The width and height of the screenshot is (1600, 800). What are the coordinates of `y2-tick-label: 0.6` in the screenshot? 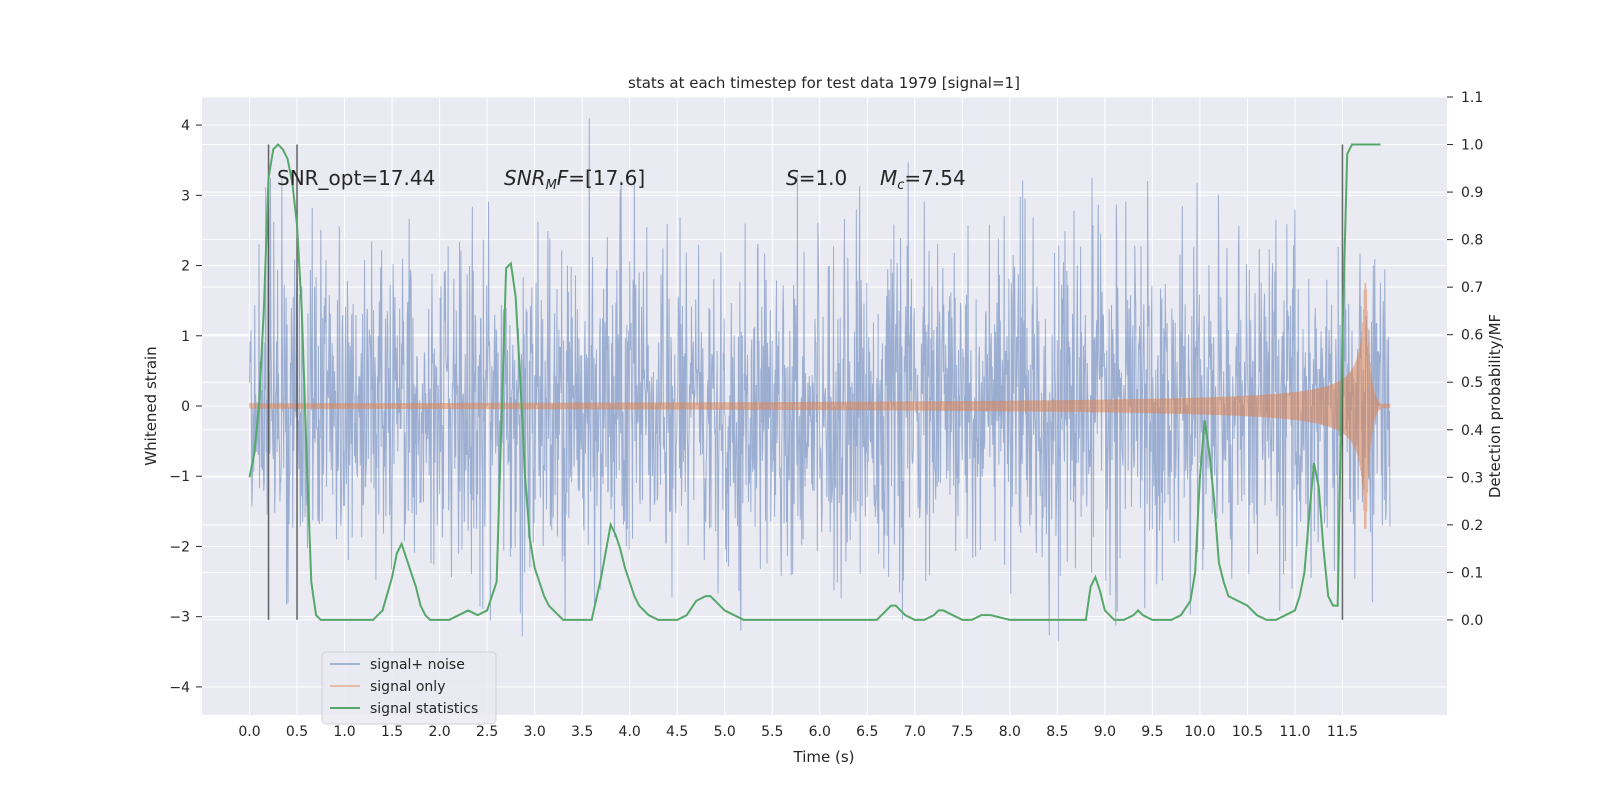 It's located at (1472, 336).